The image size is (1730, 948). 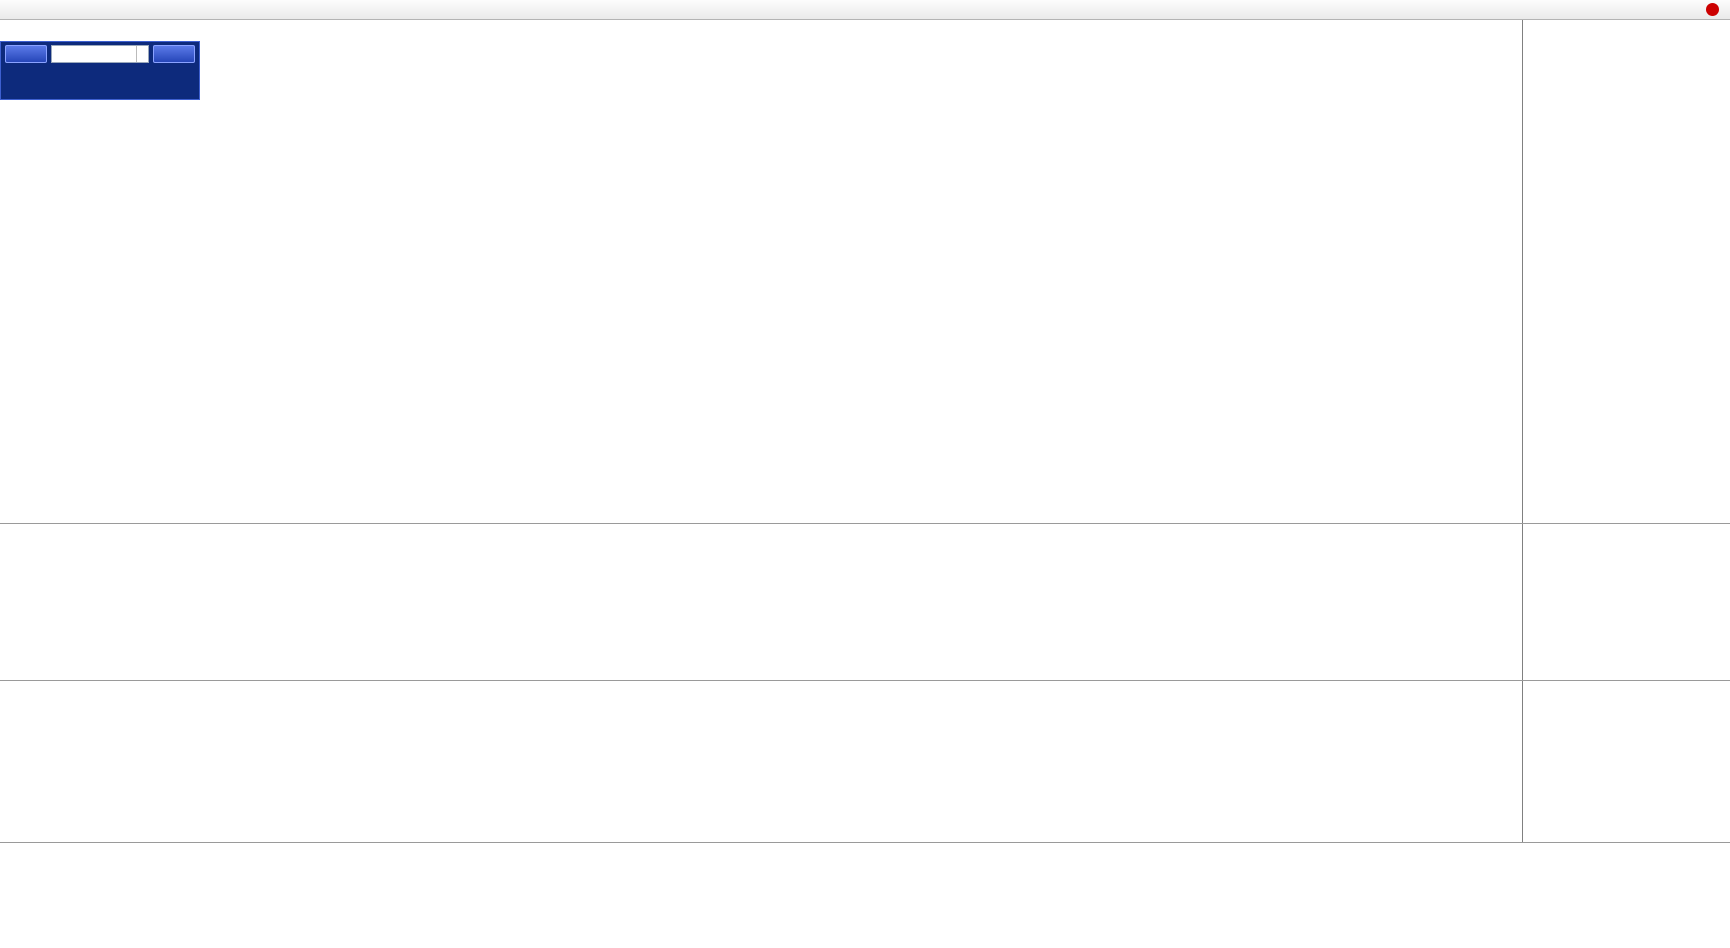 I want to click on notification-badge, so click(x=1712, y=9).